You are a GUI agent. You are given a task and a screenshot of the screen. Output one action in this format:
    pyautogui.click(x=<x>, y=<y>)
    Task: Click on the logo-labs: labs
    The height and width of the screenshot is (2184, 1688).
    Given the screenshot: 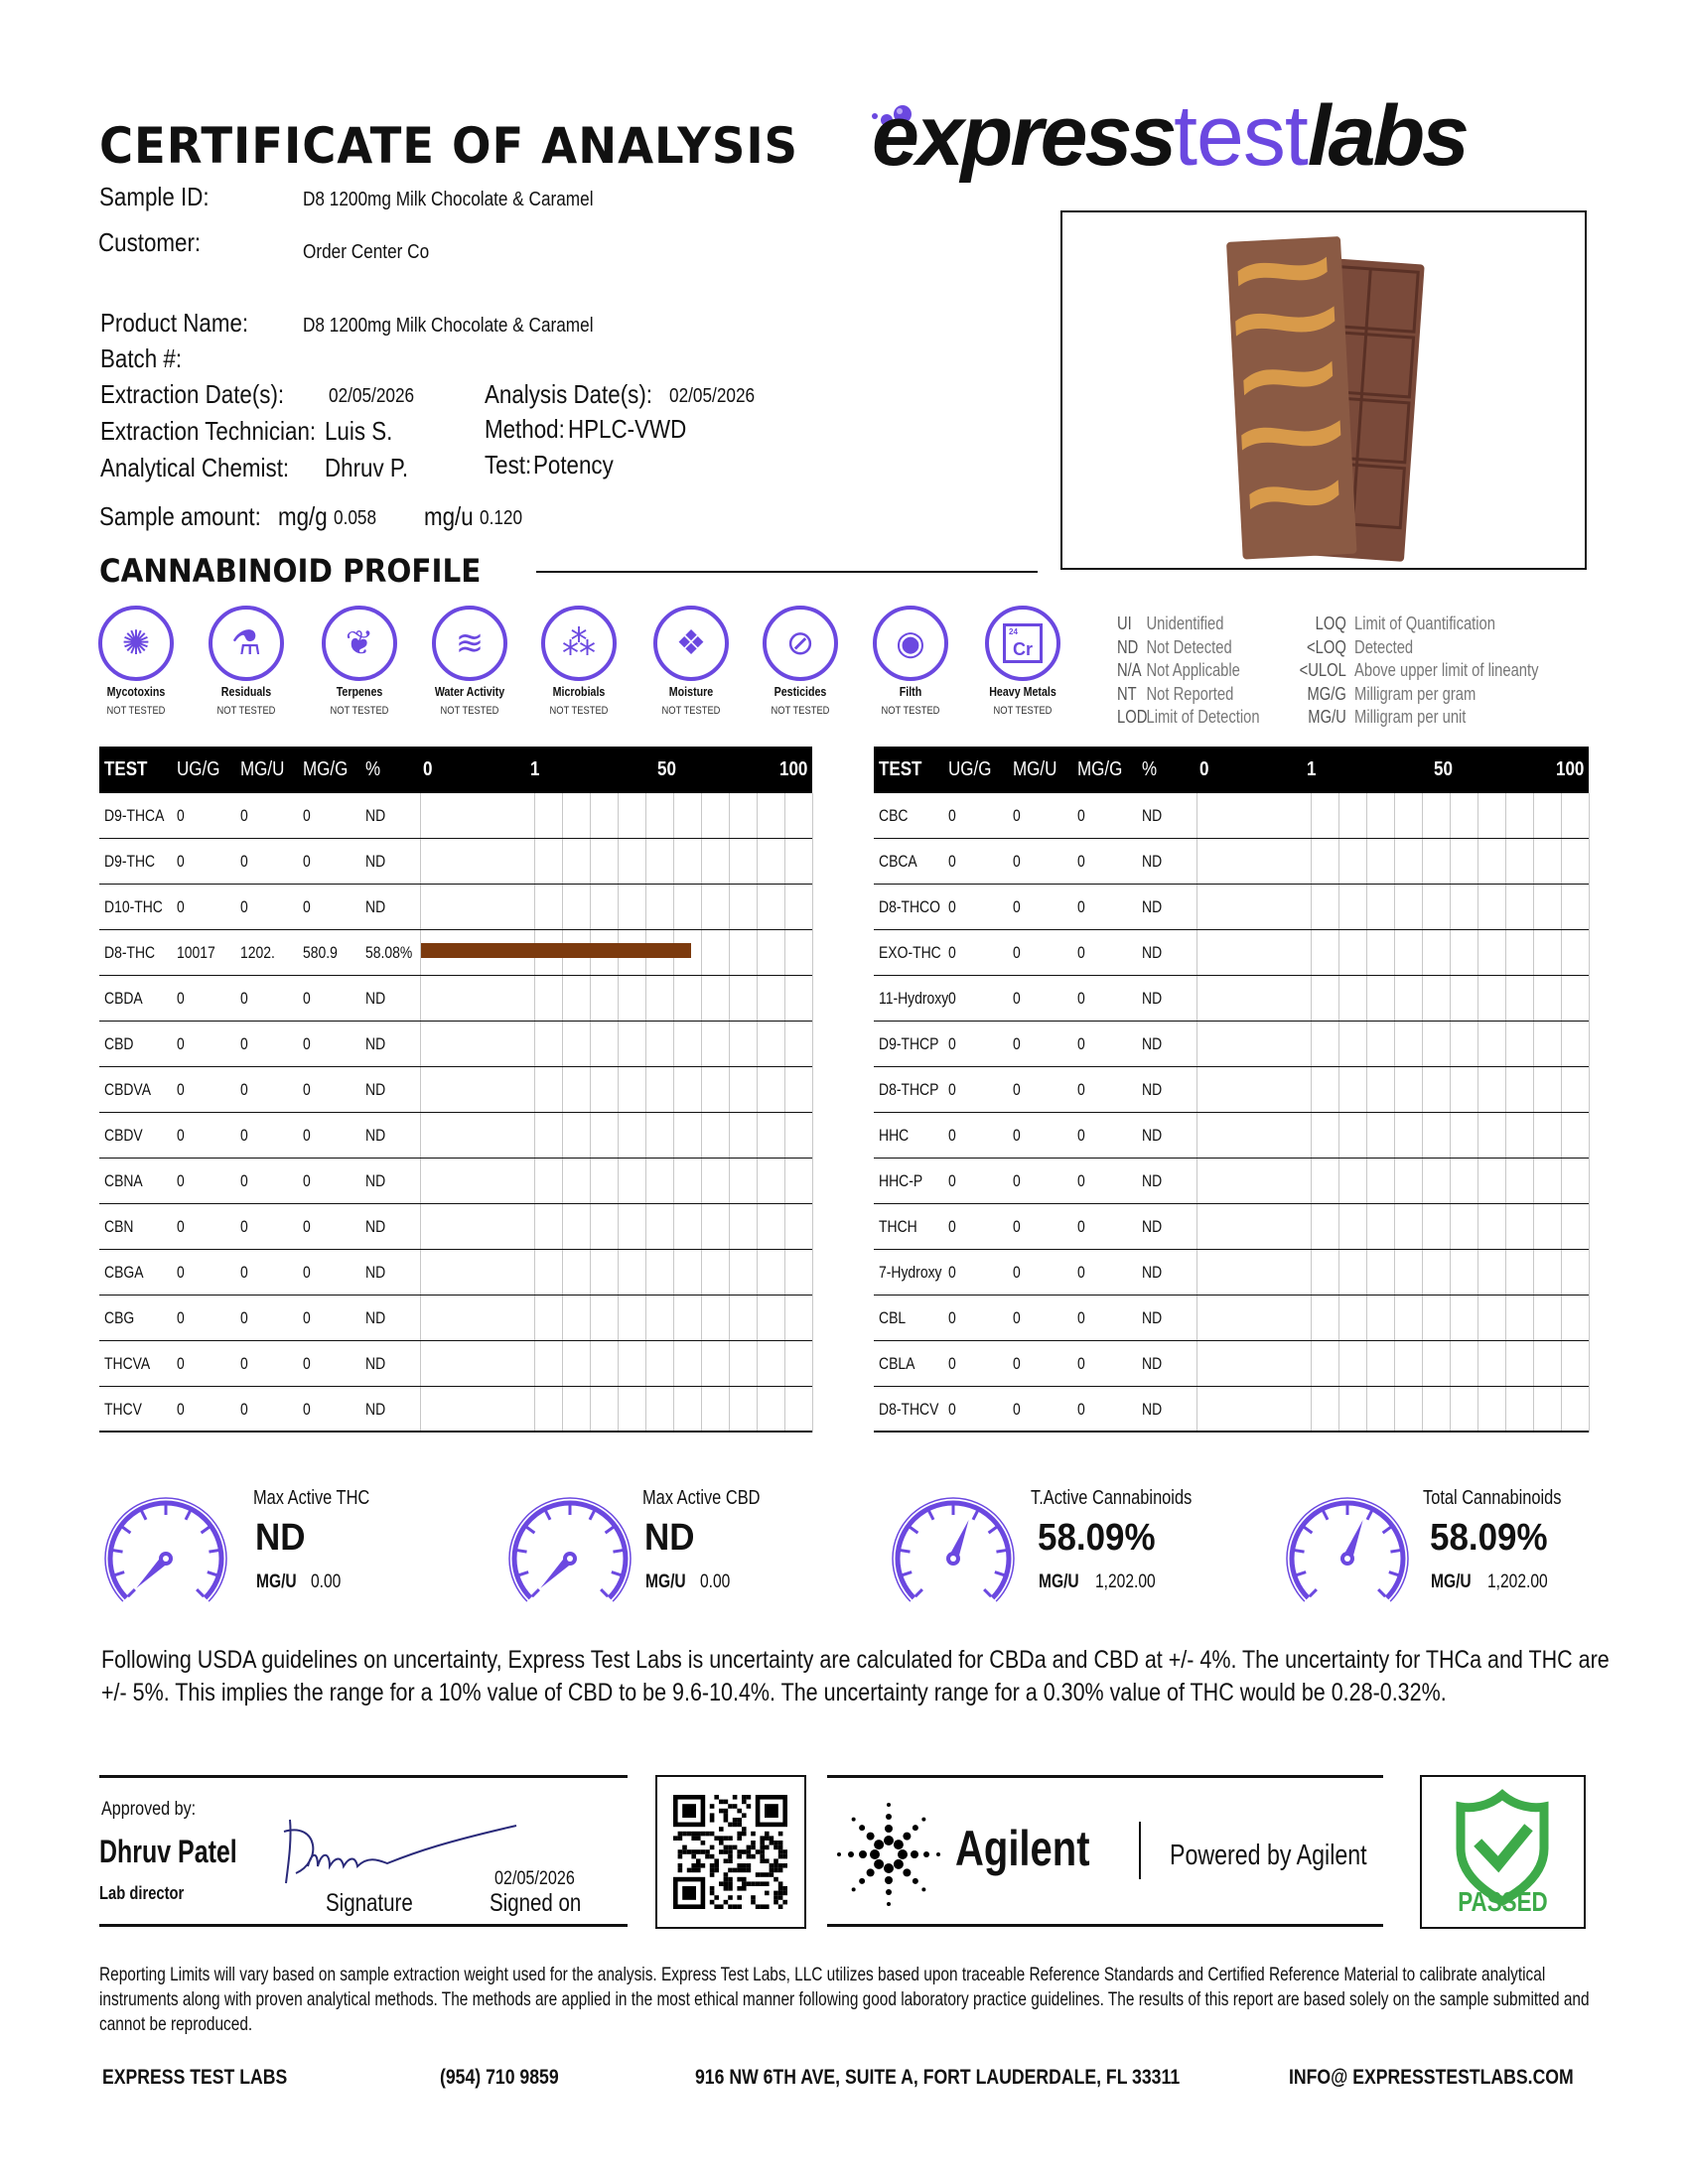 What is the action you would take?
    pyautogui.click(x=1388, y=136)
    